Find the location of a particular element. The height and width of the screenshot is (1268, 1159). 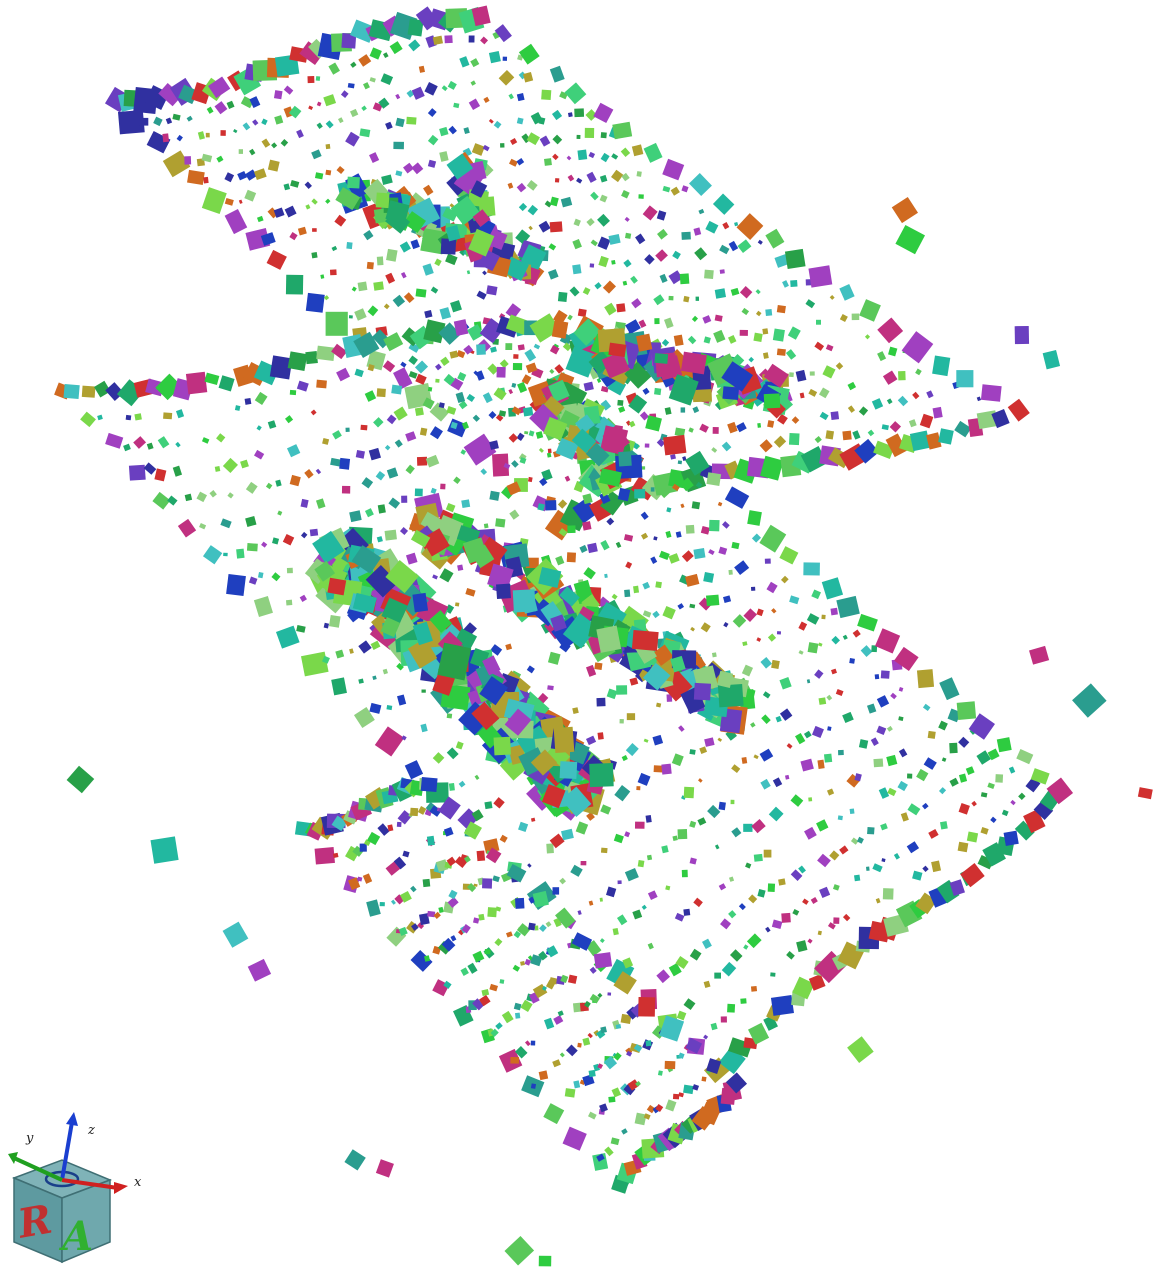

x-axis-arrow is located at coordinates (90, 1184).